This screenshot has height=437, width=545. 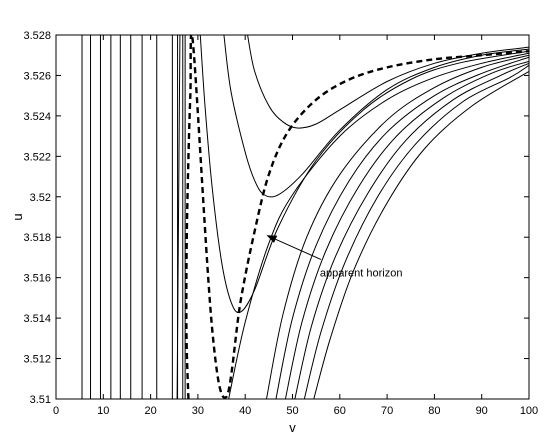 What do you see at coordinates (292, 427) in the screenshot?
I see `x-axis-label: v` at bounding box center [292, 427].